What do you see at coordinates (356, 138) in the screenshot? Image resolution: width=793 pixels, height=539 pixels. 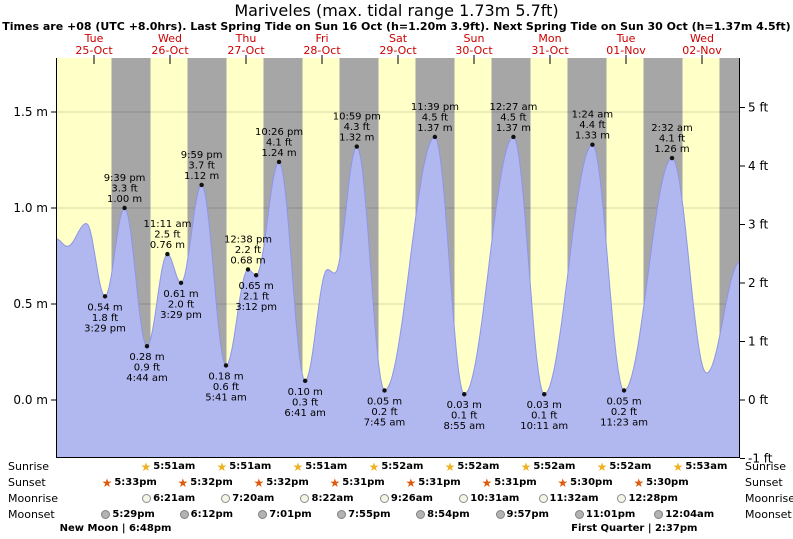 I see `high-tide-m: 1.32 m` at bounding box center [356, 138].